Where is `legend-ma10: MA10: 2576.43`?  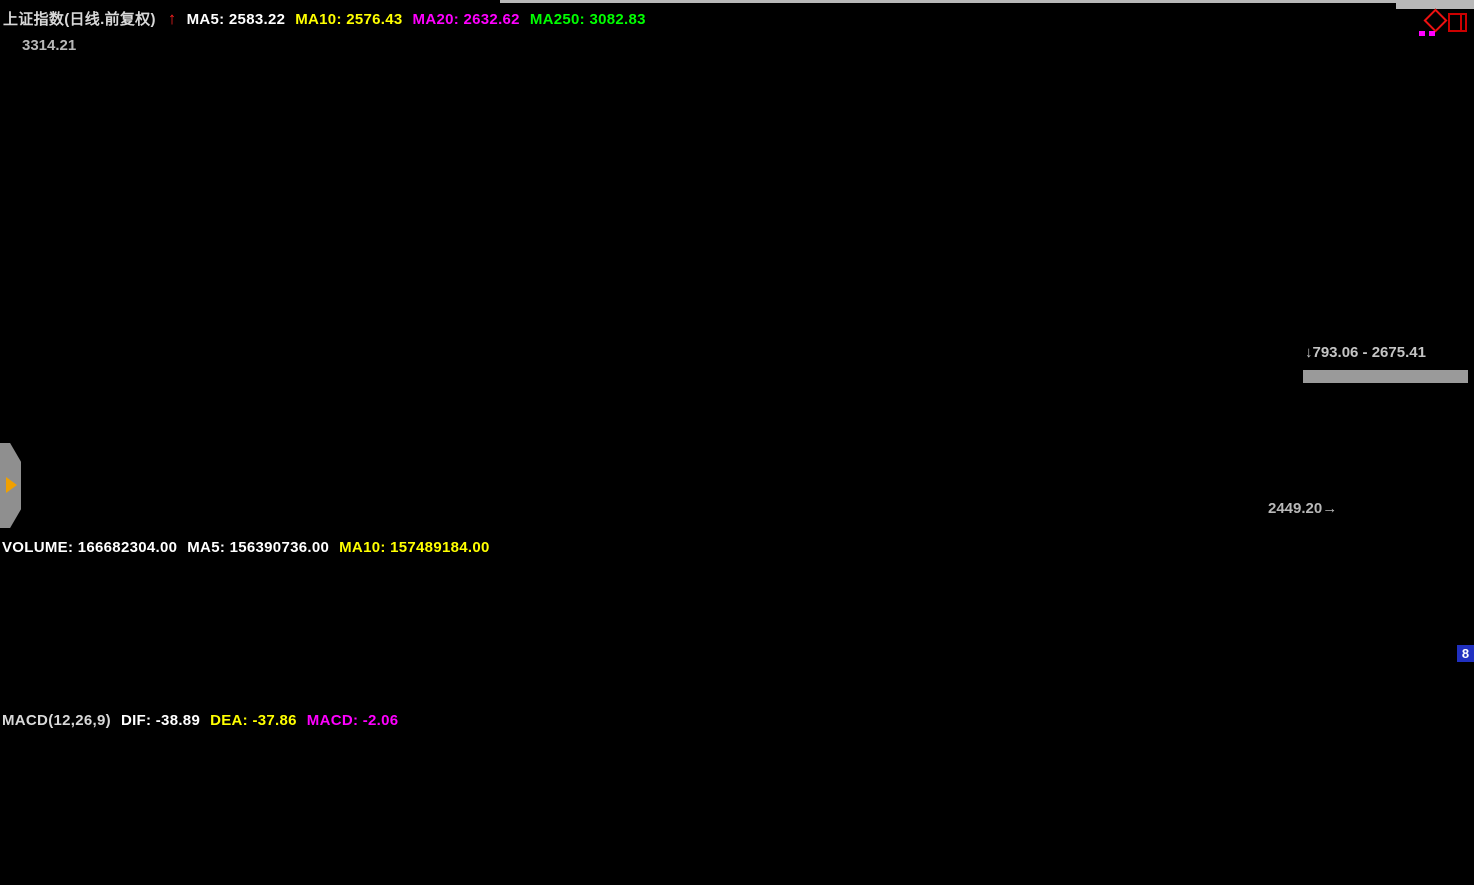
legend-ma10: MA10: 2576.43 is located at coordinates (349, 19).